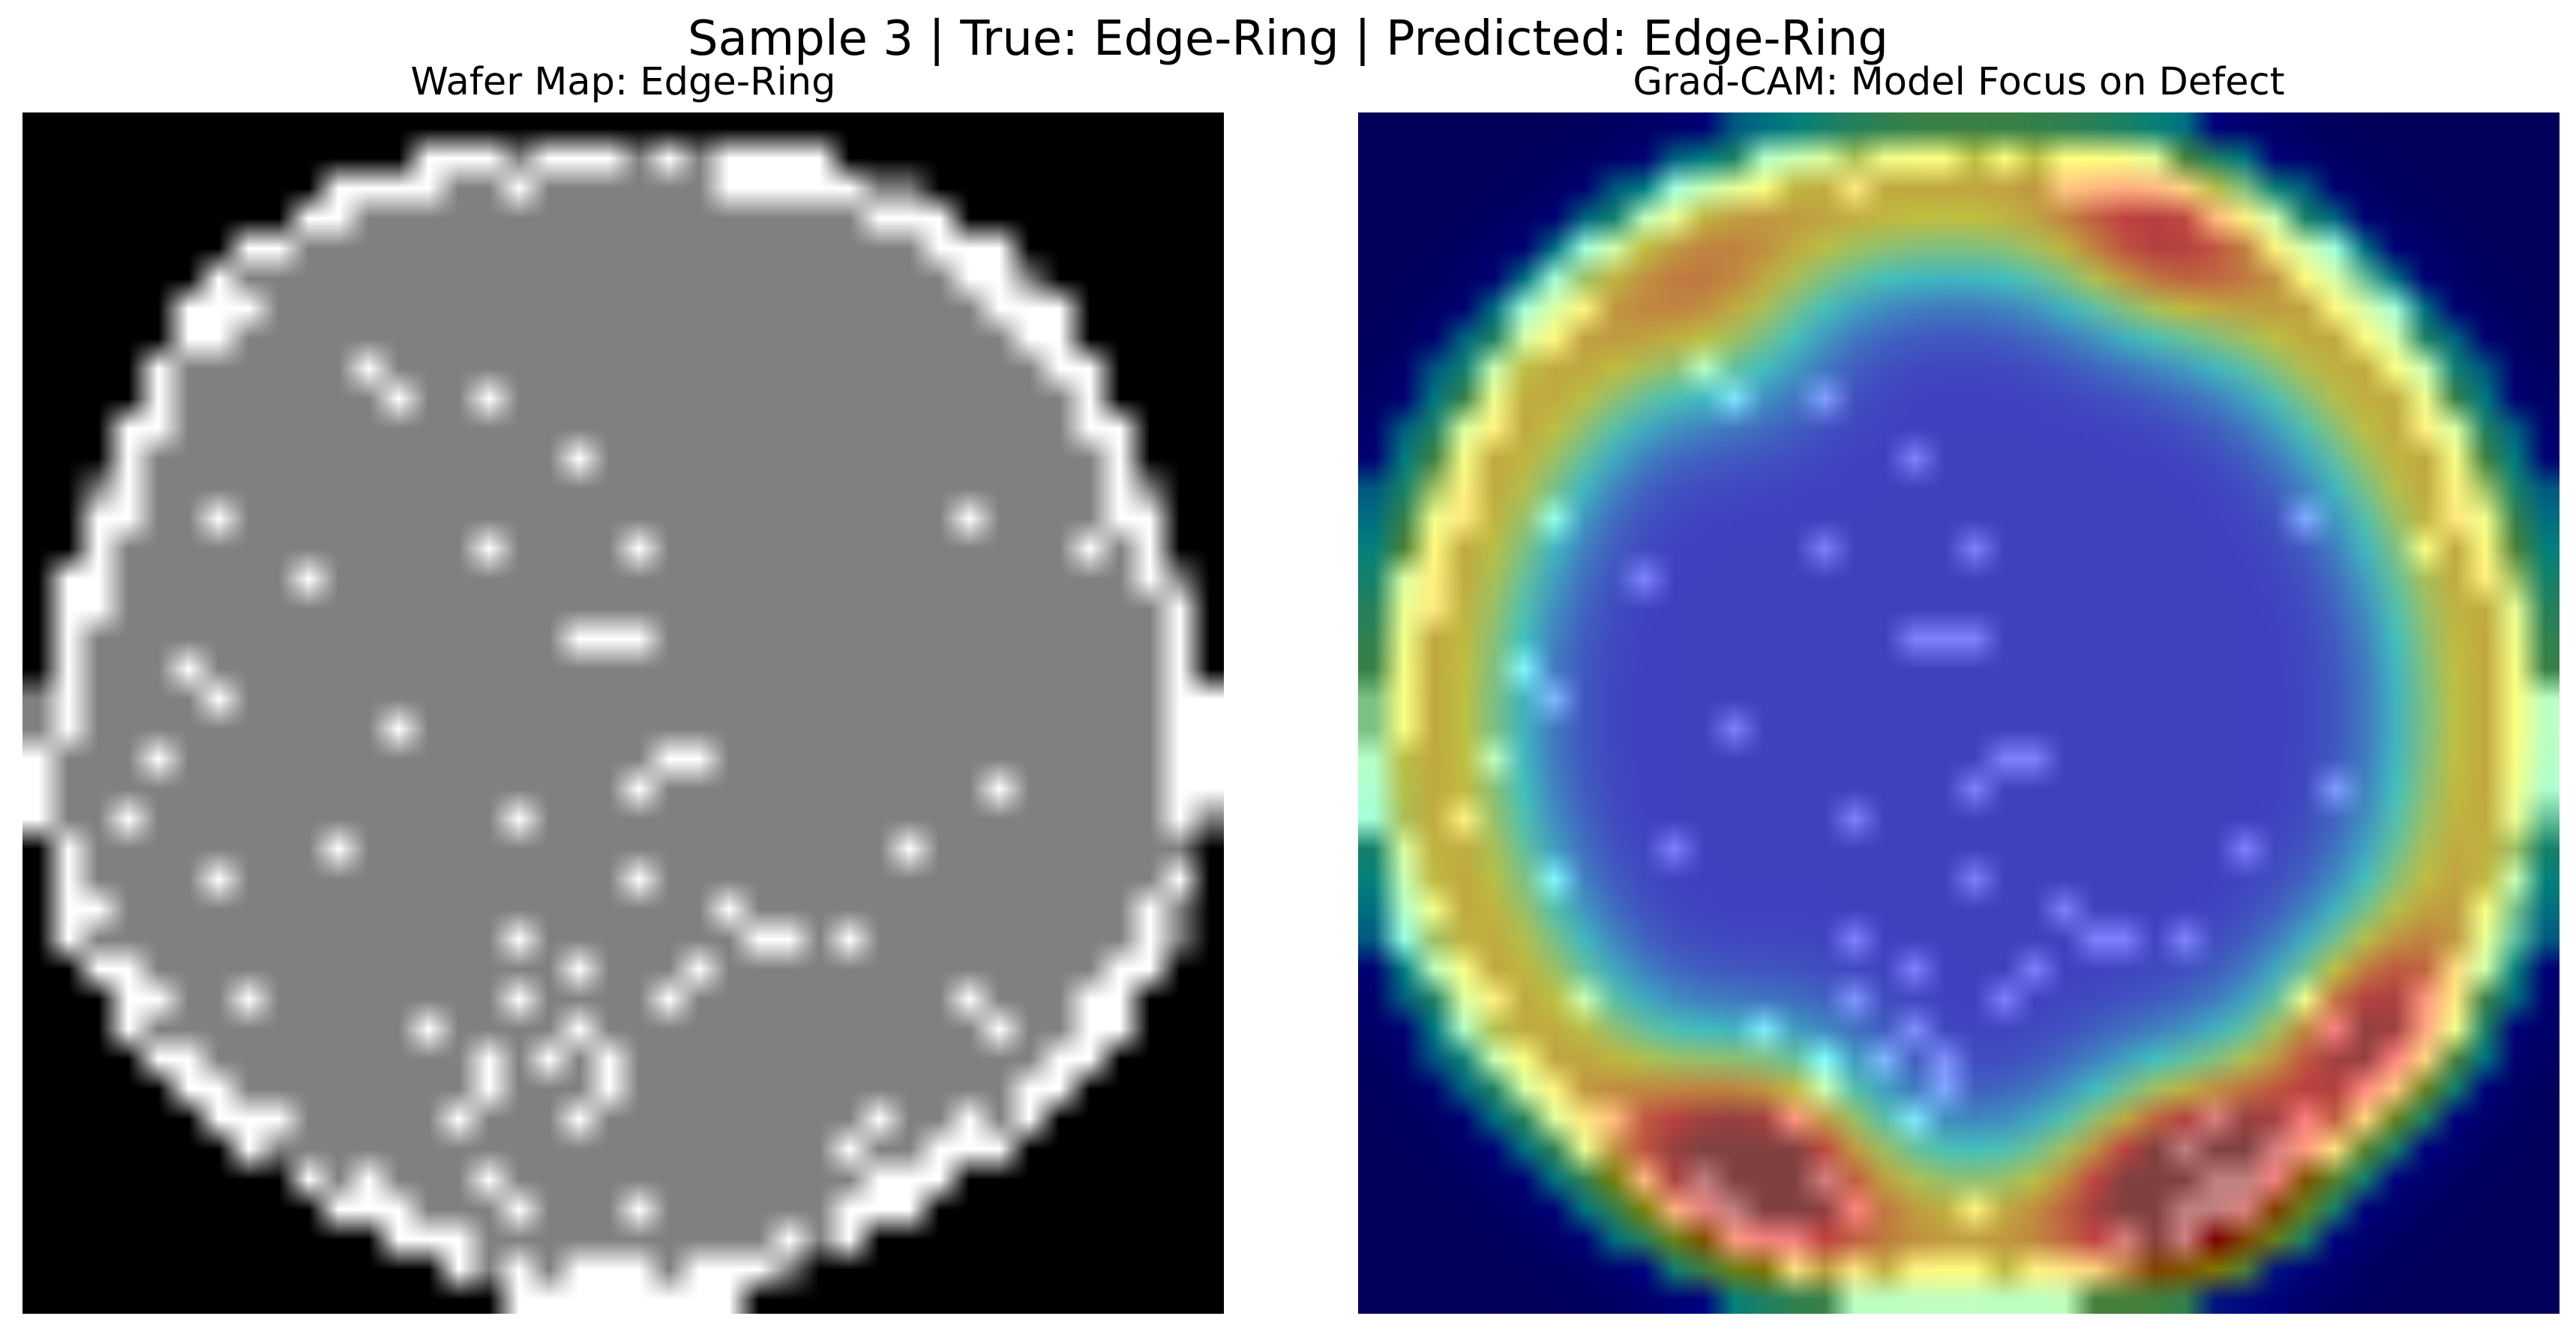  What do you see at coordinates (623, 82) in the screenshot?
I see `wafer-map-title: Wafer Map: Edge-Ring` at bounding box center [623, 82].